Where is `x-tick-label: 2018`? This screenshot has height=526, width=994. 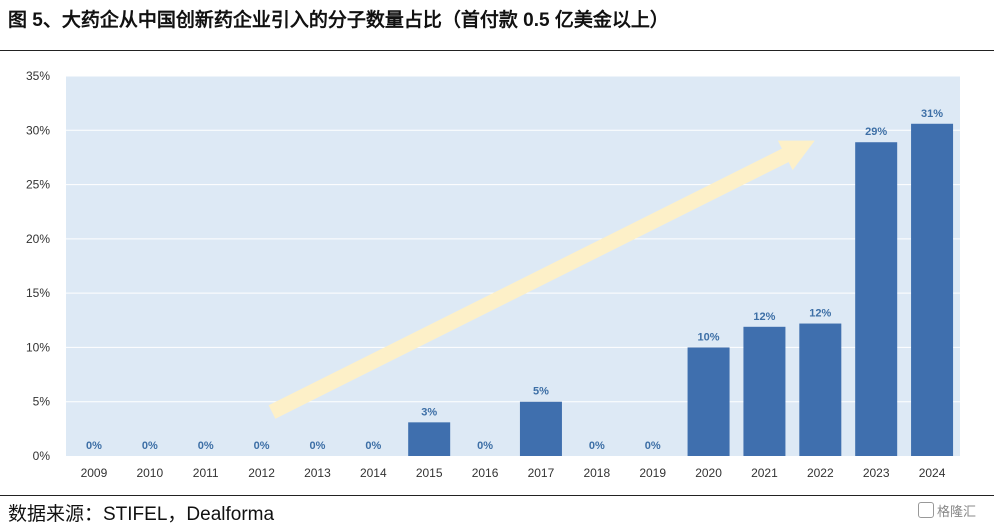
x-tick-label: 2018 is located at coordinates (596, 473).